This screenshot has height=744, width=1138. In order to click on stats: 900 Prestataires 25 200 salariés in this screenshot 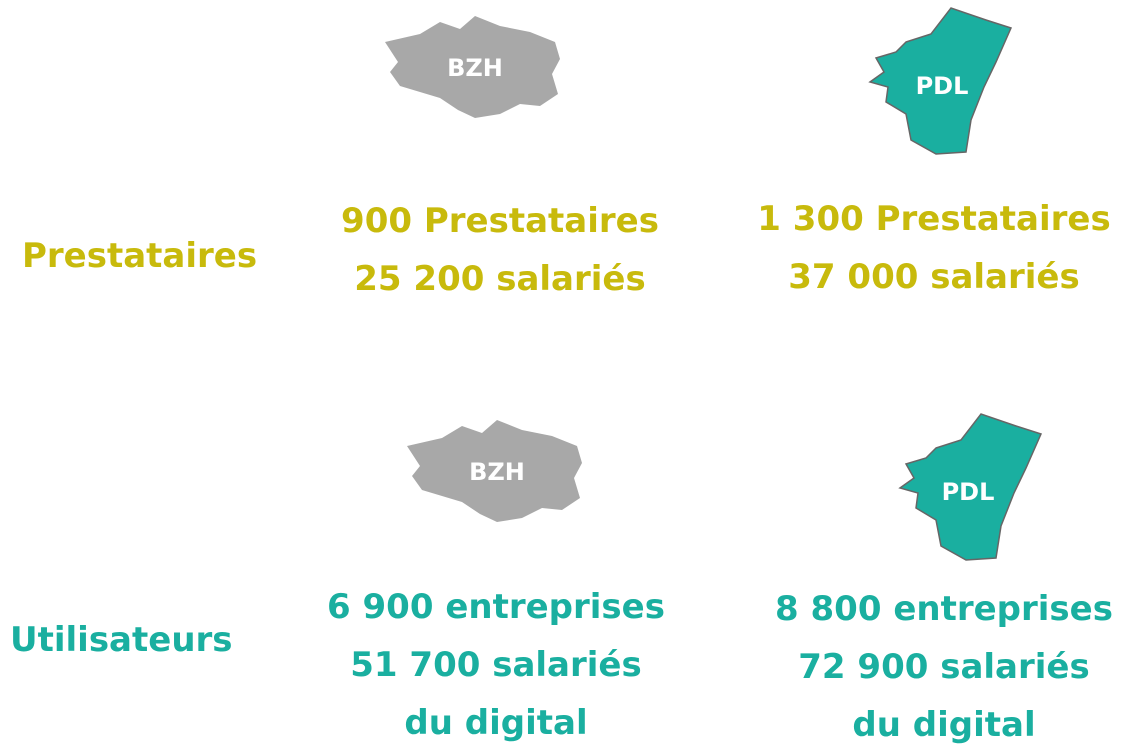, I will do `click(500, 250)`.